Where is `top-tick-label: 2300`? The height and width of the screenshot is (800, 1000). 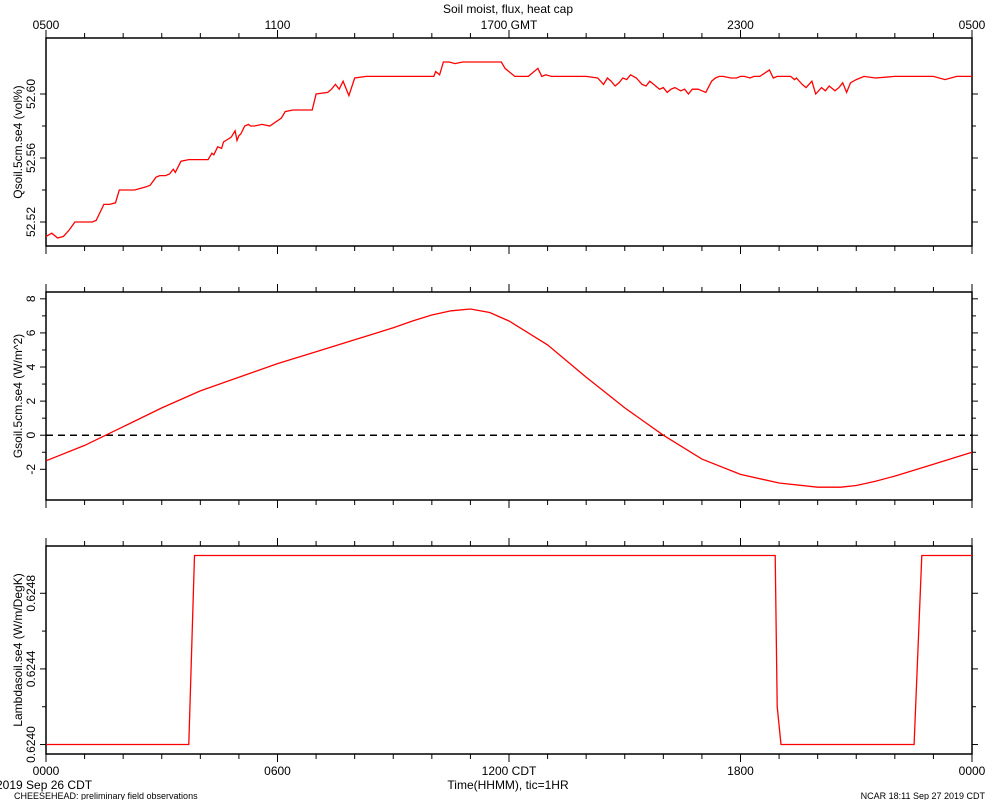
top-tick-label: 2300 is located at coordinates (740, 25).